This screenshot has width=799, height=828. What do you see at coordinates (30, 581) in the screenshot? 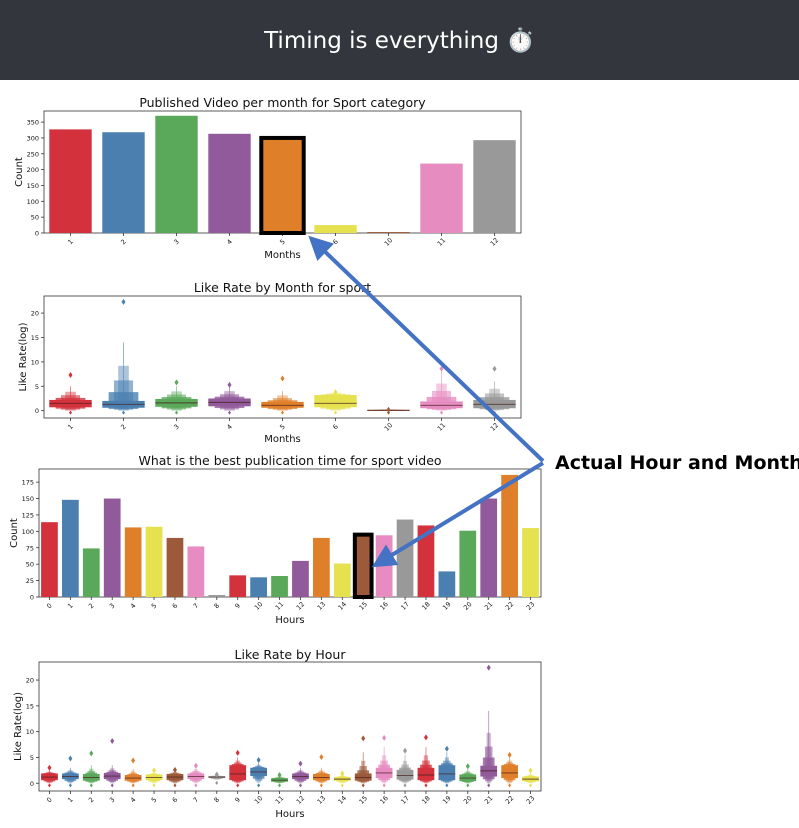
I see `y-tick-label: 25` at bounding box center [30, 581].